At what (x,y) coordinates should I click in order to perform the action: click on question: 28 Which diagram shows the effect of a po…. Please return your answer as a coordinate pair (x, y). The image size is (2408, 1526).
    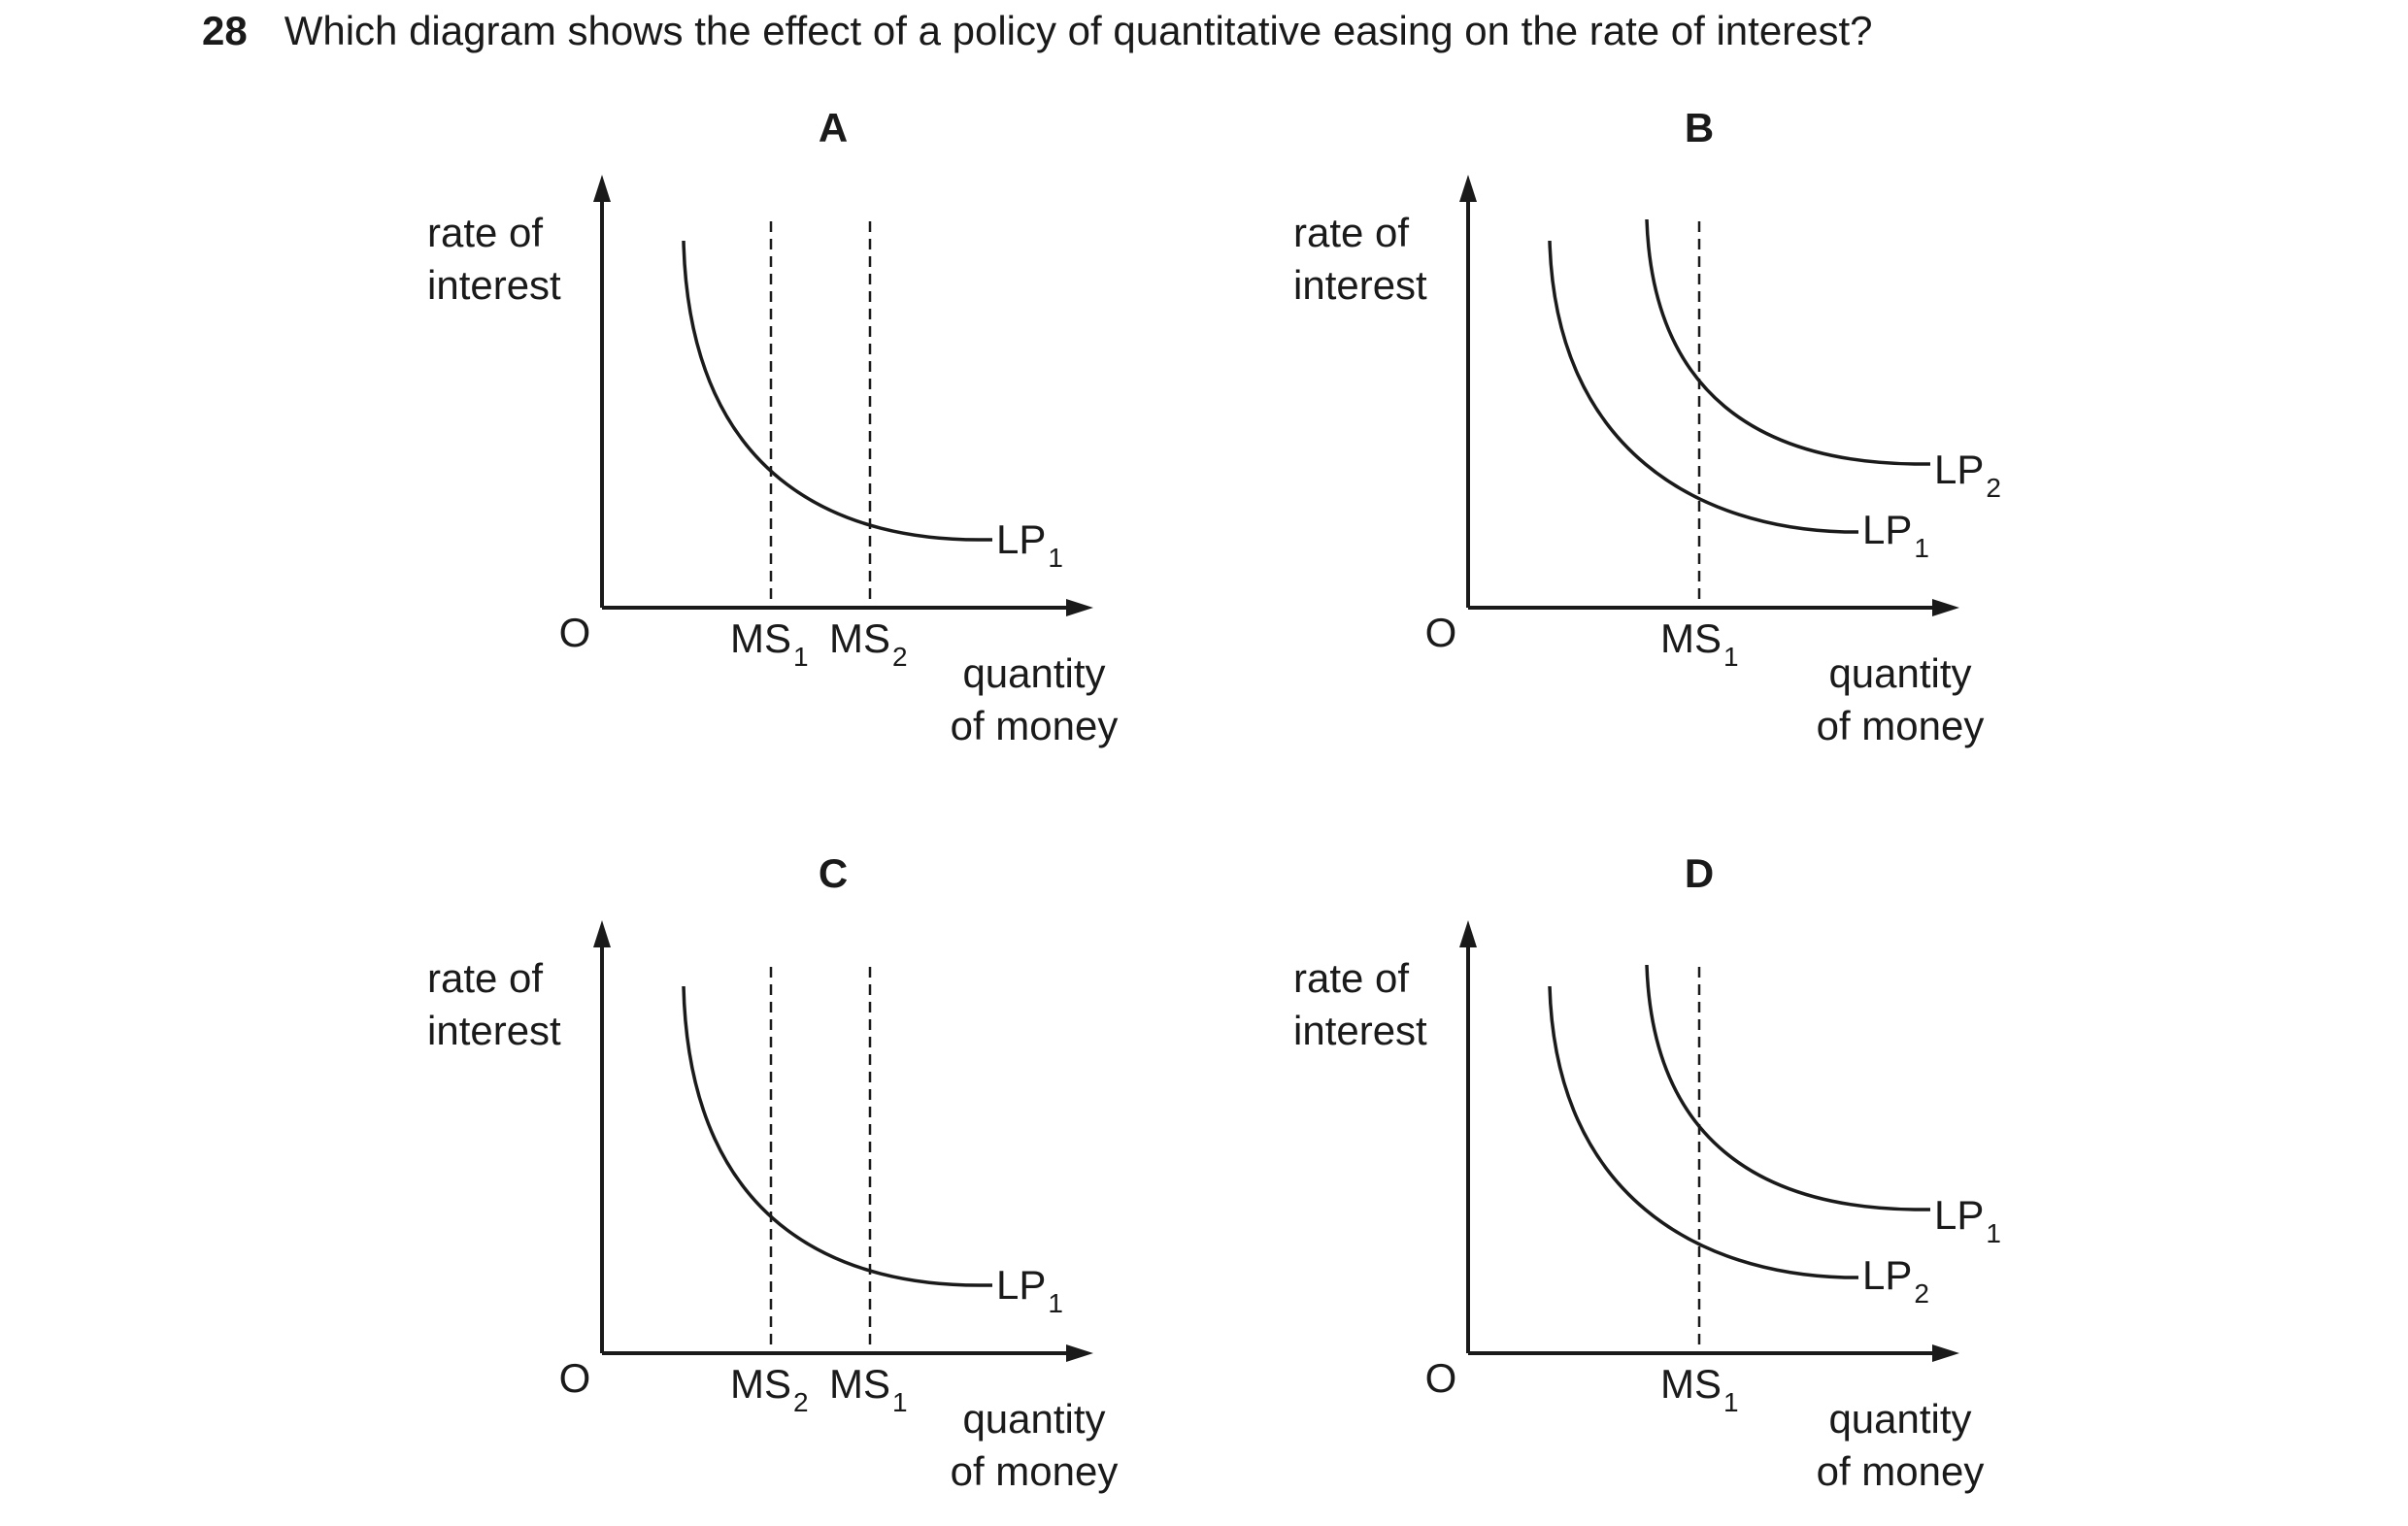
    Looking at the image, I should click on (1037, 31).